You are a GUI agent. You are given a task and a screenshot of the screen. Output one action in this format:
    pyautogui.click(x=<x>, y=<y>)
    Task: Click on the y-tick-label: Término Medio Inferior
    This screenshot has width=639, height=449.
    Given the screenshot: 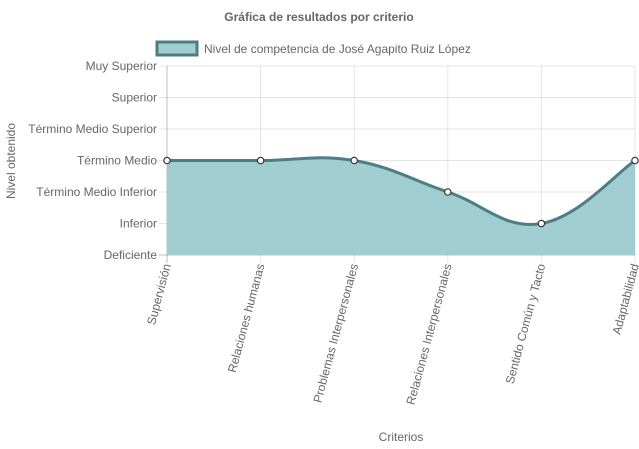 What is the action you would take?
    pyautogui.click(x=96, y=192)
    